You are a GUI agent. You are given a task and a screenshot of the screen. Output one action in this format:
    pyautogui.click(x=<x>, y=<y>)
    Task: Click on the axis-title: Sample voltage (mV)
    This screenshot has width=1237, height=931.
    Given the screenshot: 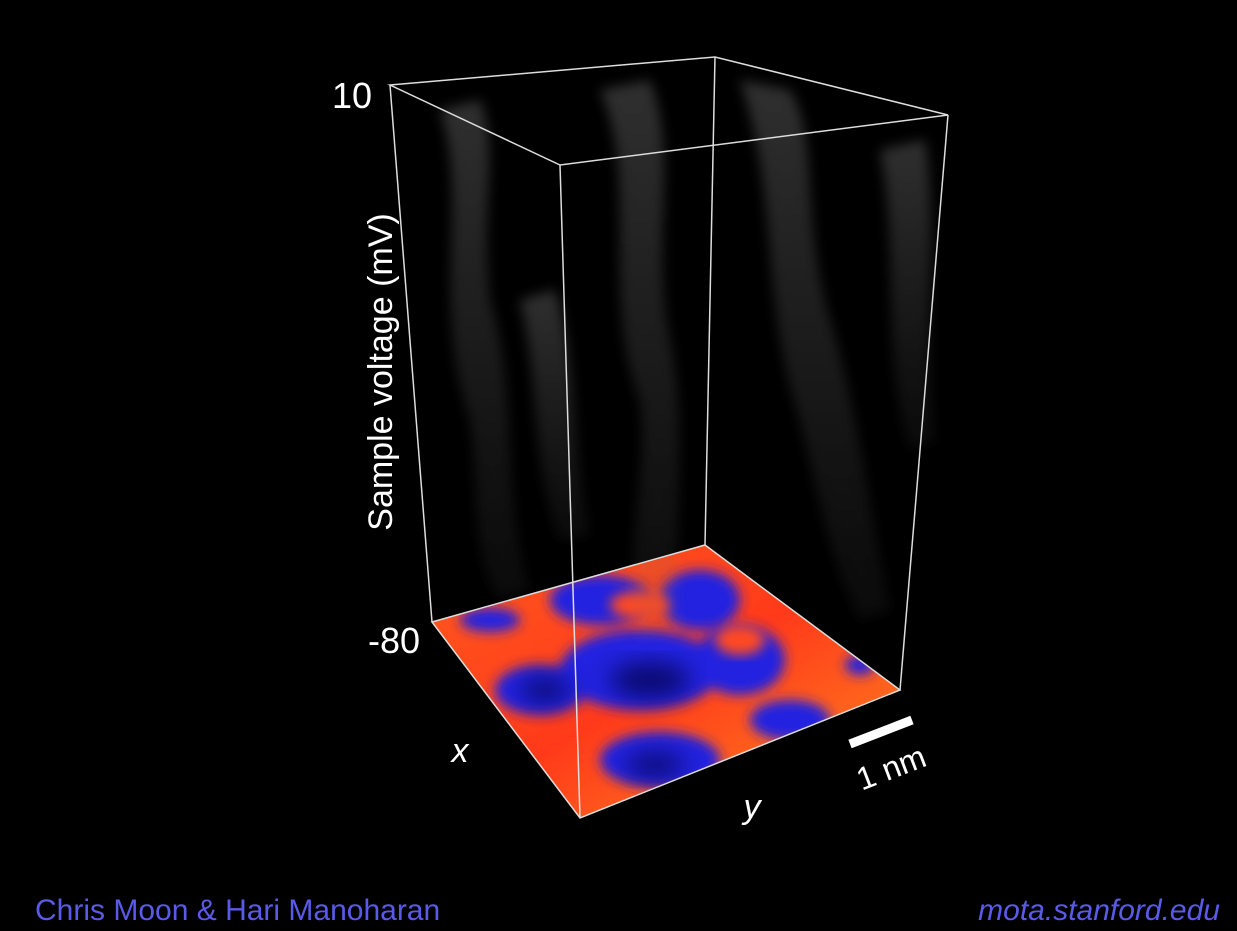 What is the action you would take?
    pyautogui.click(x=381, y=371)
    